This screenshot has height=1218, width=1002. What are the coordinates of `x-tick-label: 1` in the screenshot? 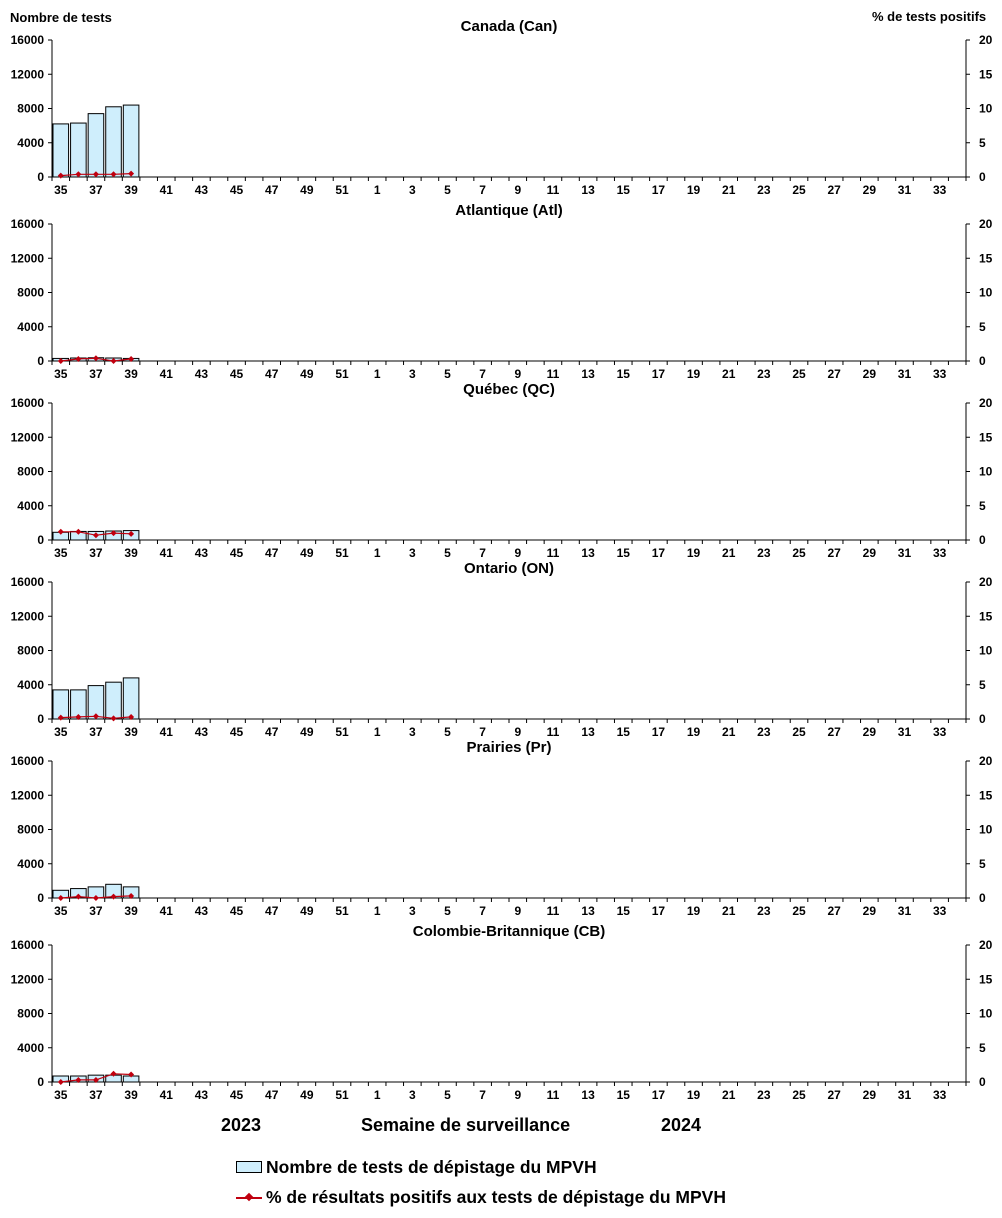 It's located at (377, 1095).